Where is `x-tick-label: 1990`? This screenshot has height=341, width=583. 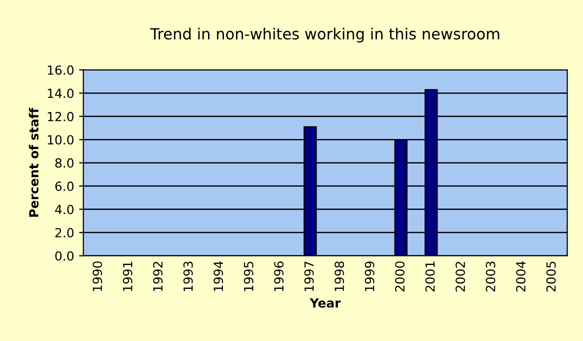 x-tick-label: 1990 is located at coordinates (97, 276).